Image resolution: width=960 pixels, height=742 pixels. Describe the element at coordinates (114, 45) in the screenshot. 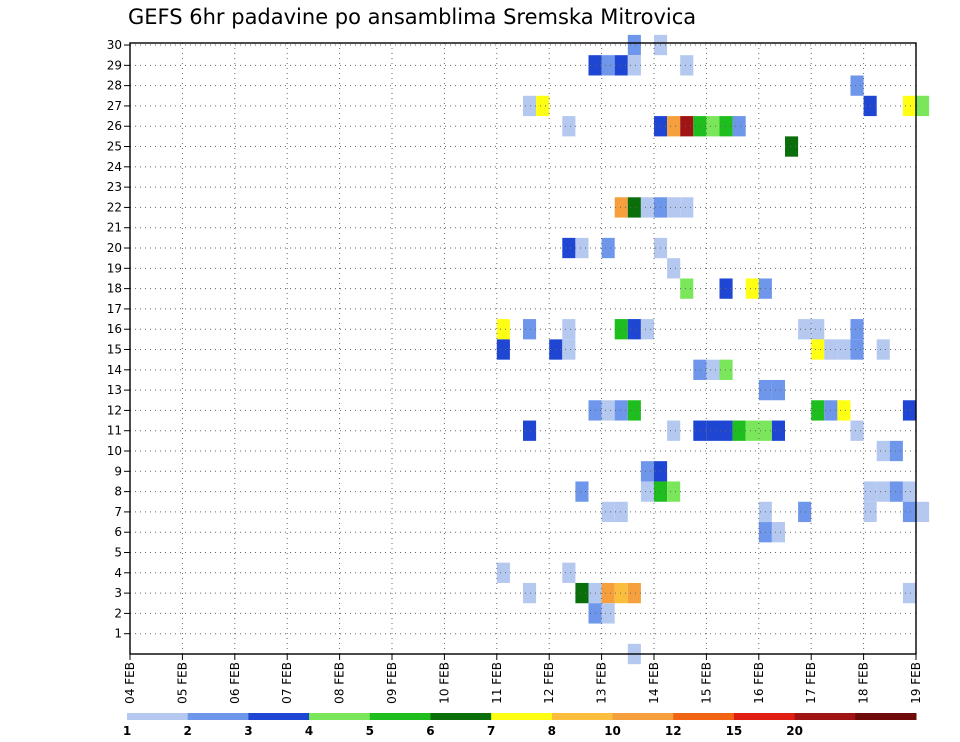

I see `y-tick-label: 30` at that location.